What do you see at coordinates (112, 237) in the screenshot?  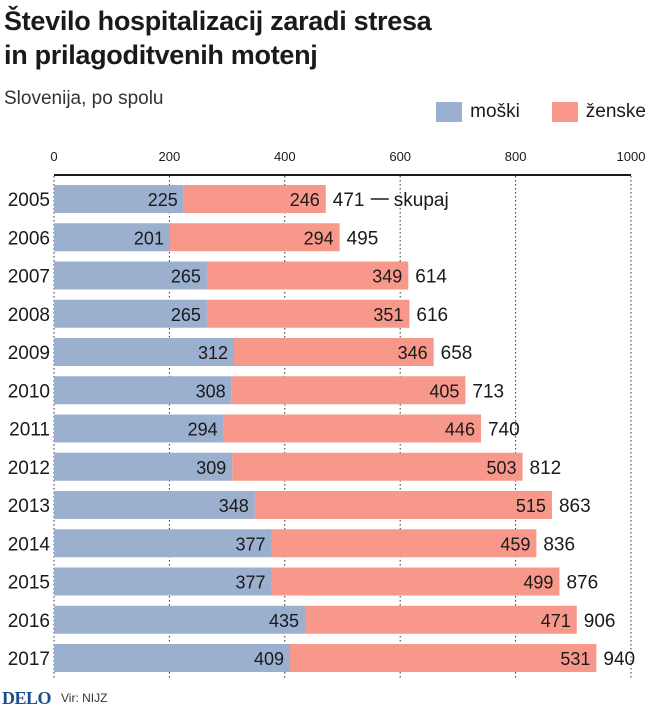 I see `bar-men-2006` at bounding box center [112, 237].